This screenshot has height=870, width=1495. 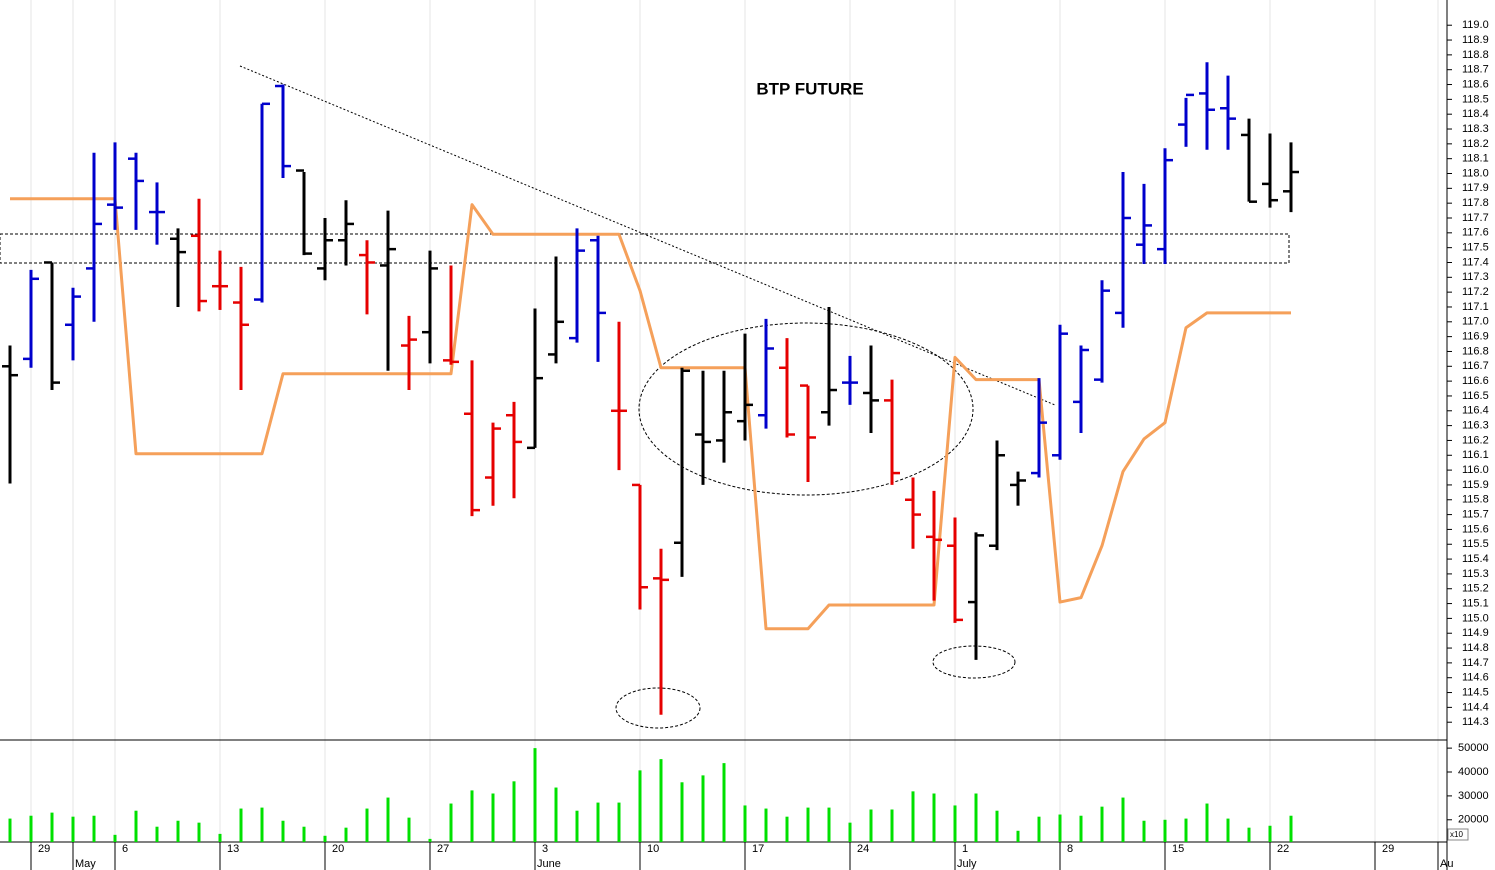 What do you see at coordinates (1475, 351) in the screenshot?
I see `y-tick-label: 116.8` at bounding box center [1475, 351].